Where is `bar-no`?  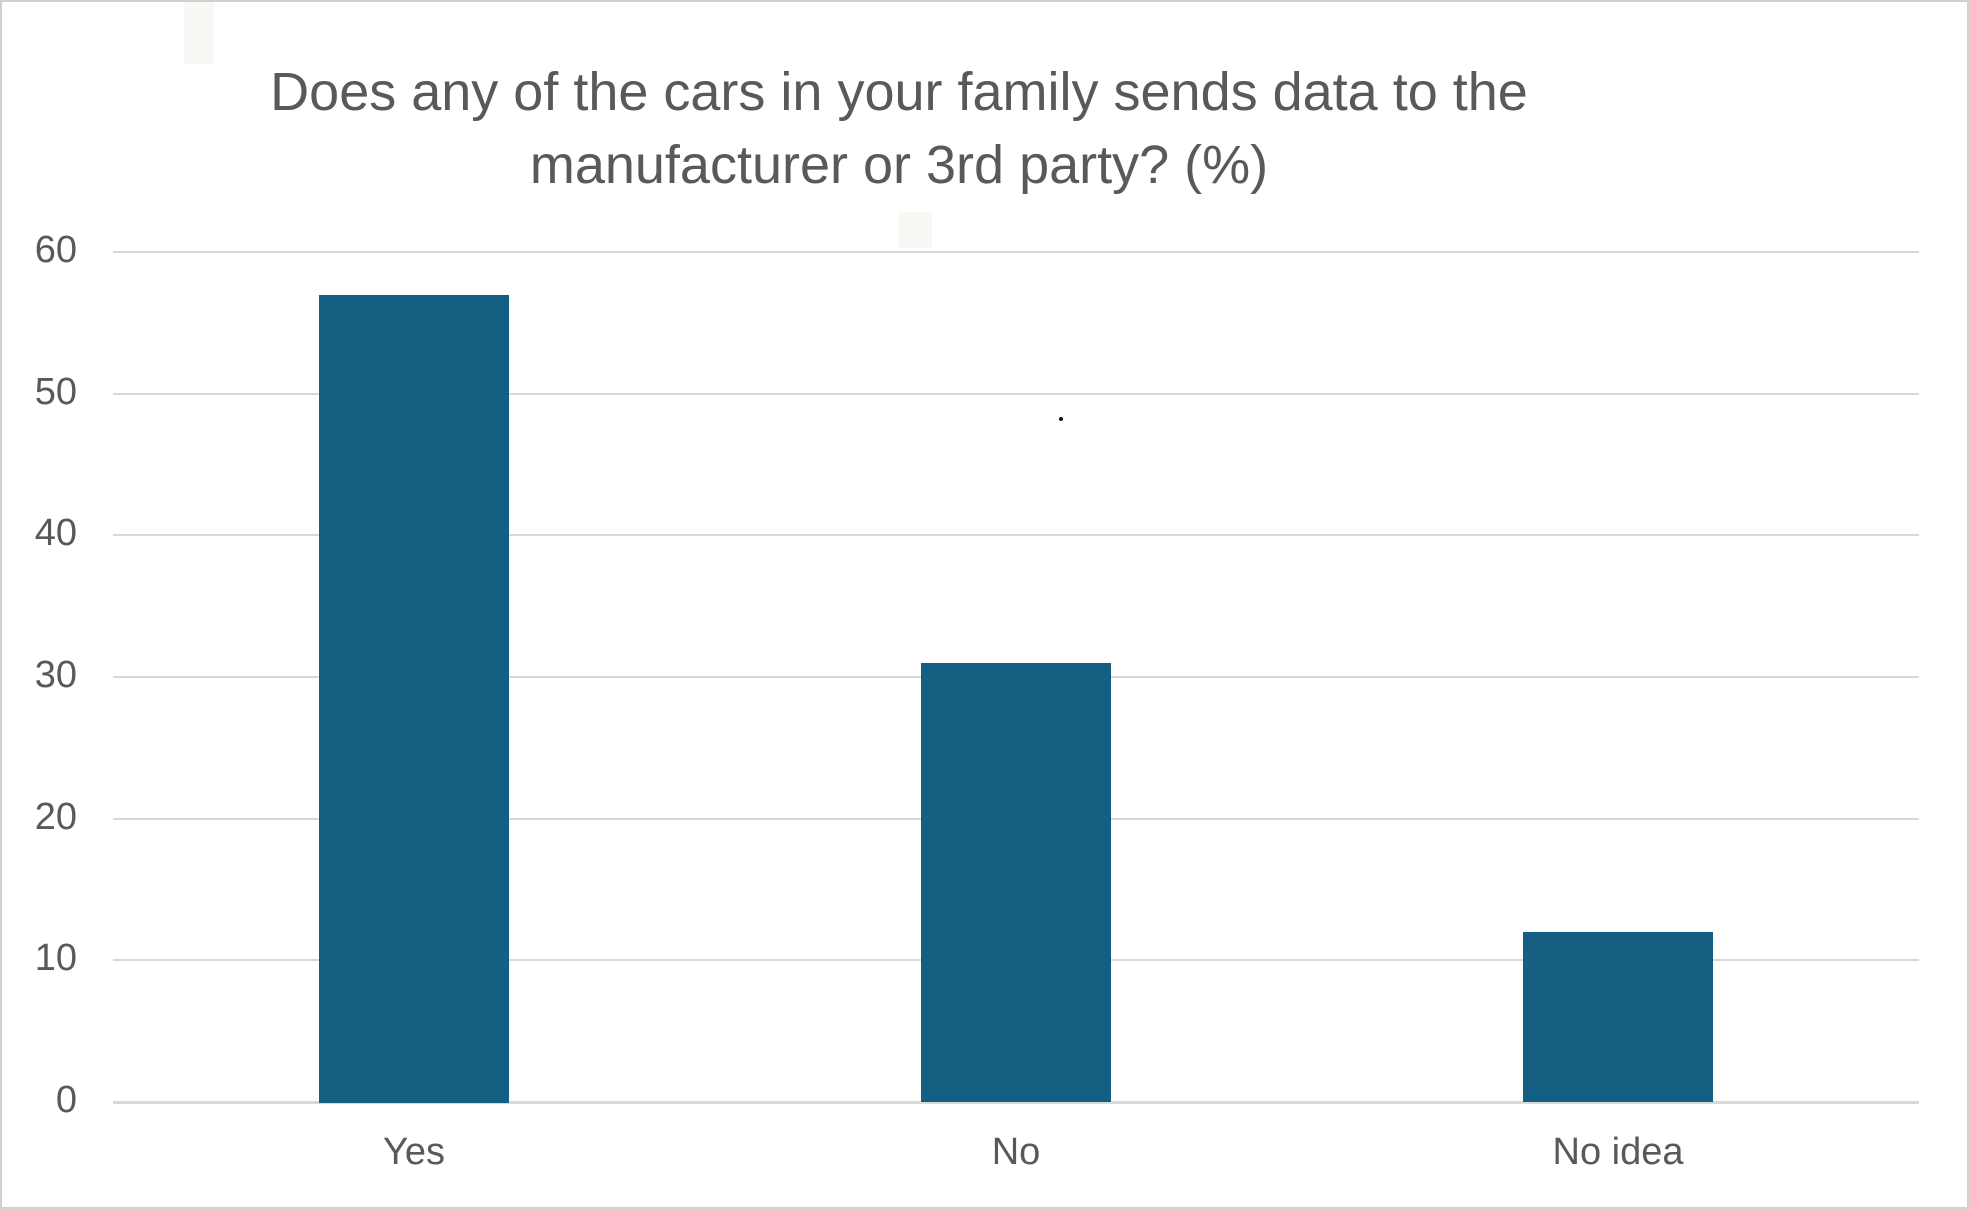
bar-no is located at coordinates (1016, 882).